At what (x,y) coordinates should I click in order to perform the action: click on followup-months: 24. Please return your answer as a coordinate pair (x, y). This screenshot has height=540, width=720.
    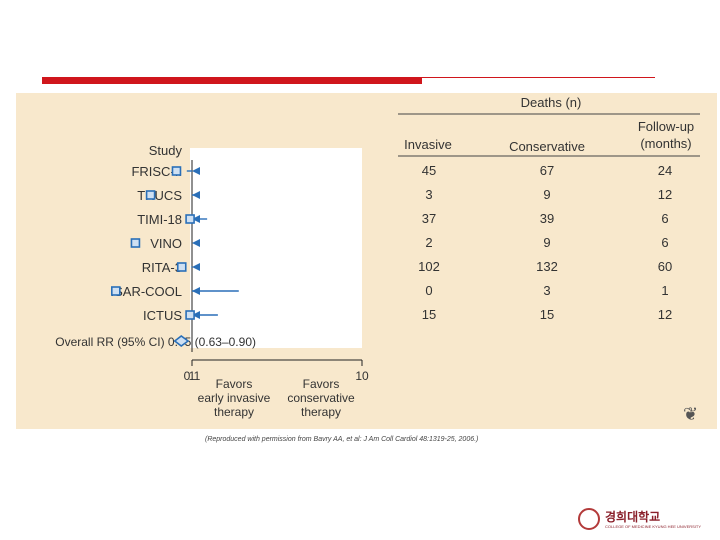
    Looking at the image, I should click on (665, 170).